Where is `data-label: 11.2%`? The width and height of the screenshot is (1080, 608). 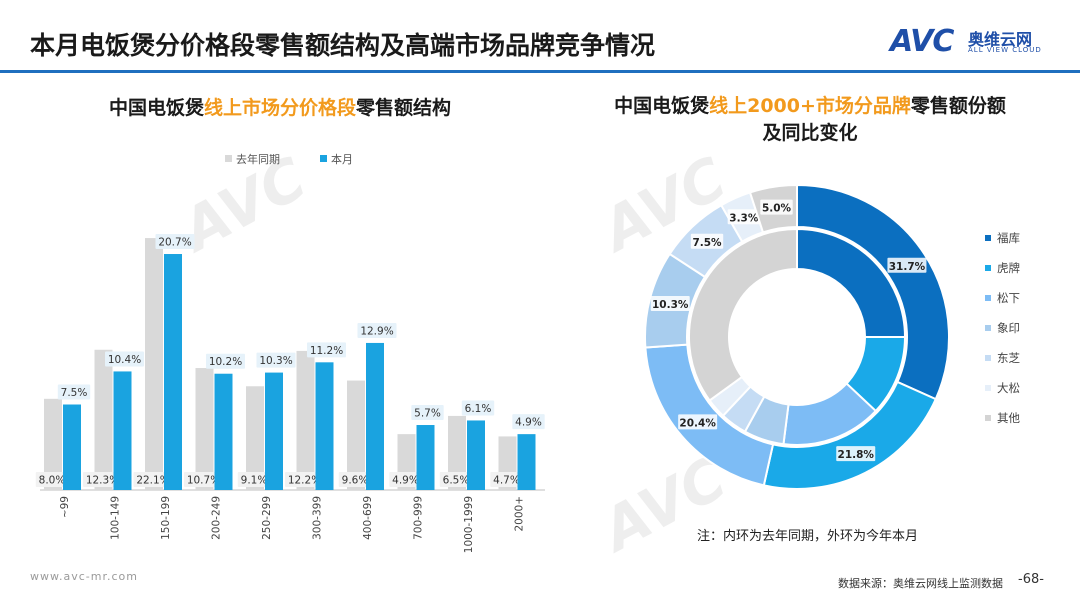 data-label: 11.2% is located at coordinates (326, 351).